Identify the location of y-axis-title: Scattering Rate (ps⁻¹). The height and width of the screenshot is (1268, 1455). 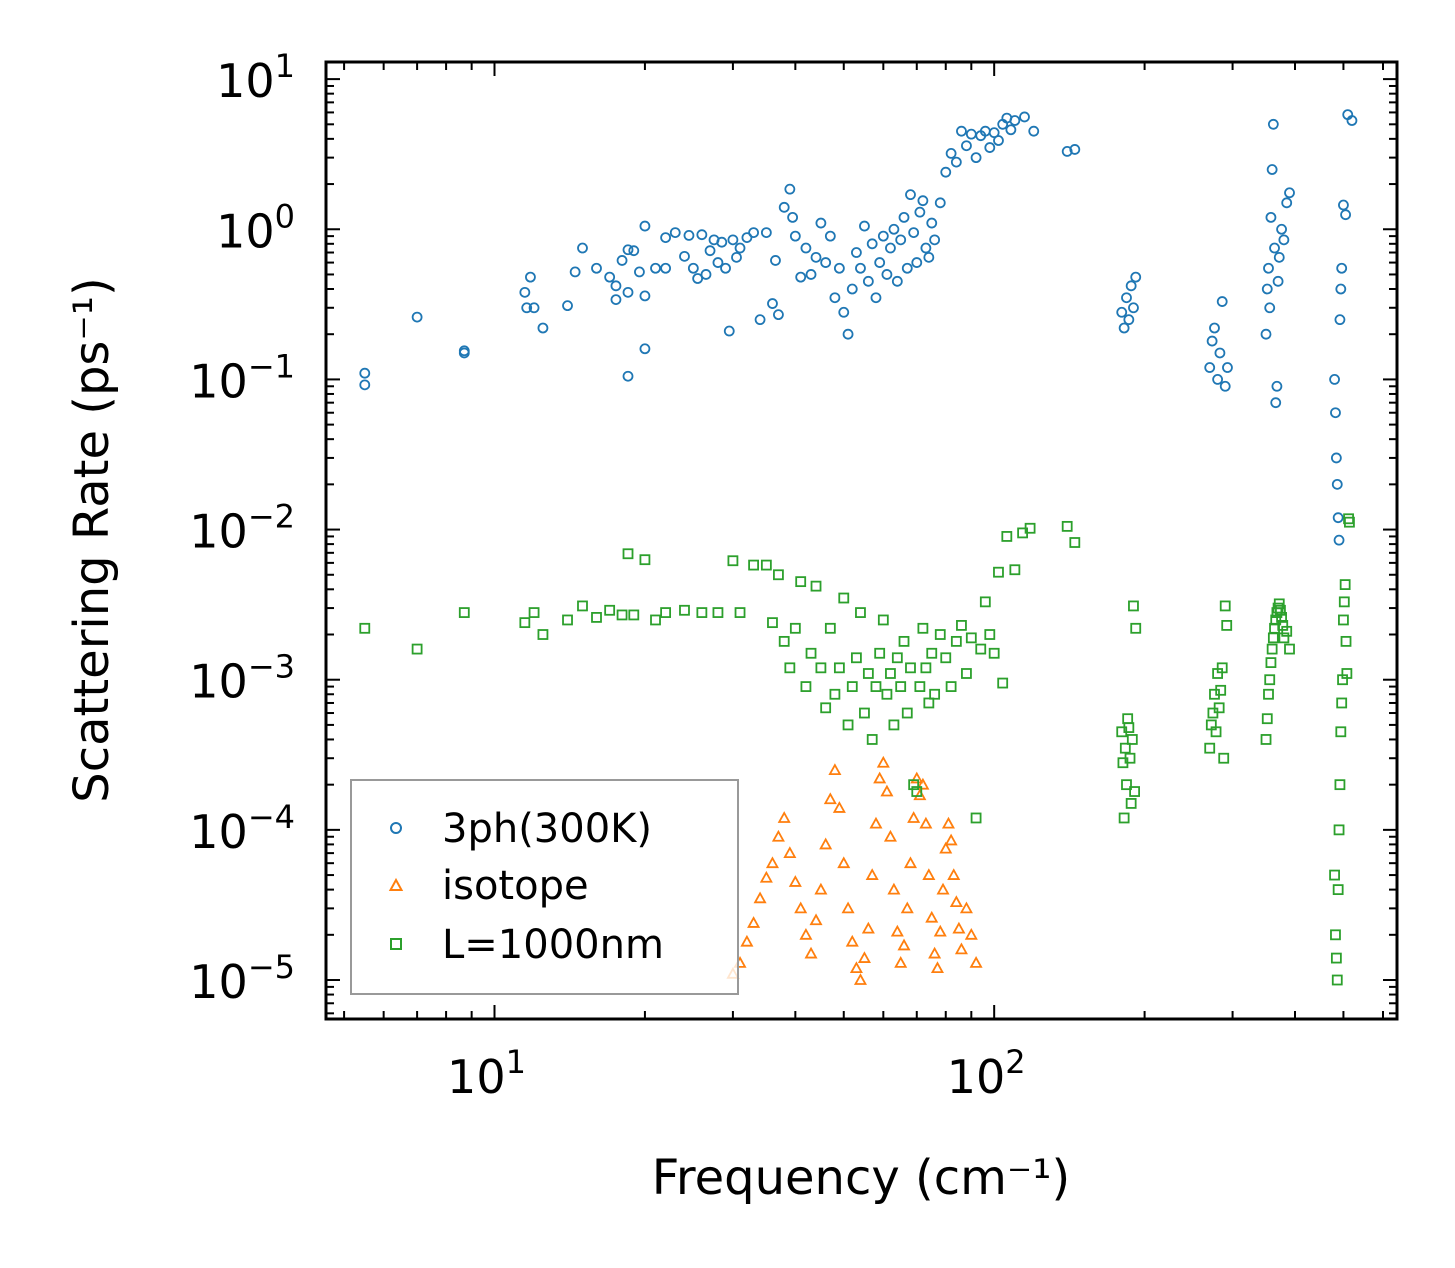
(92, 540).